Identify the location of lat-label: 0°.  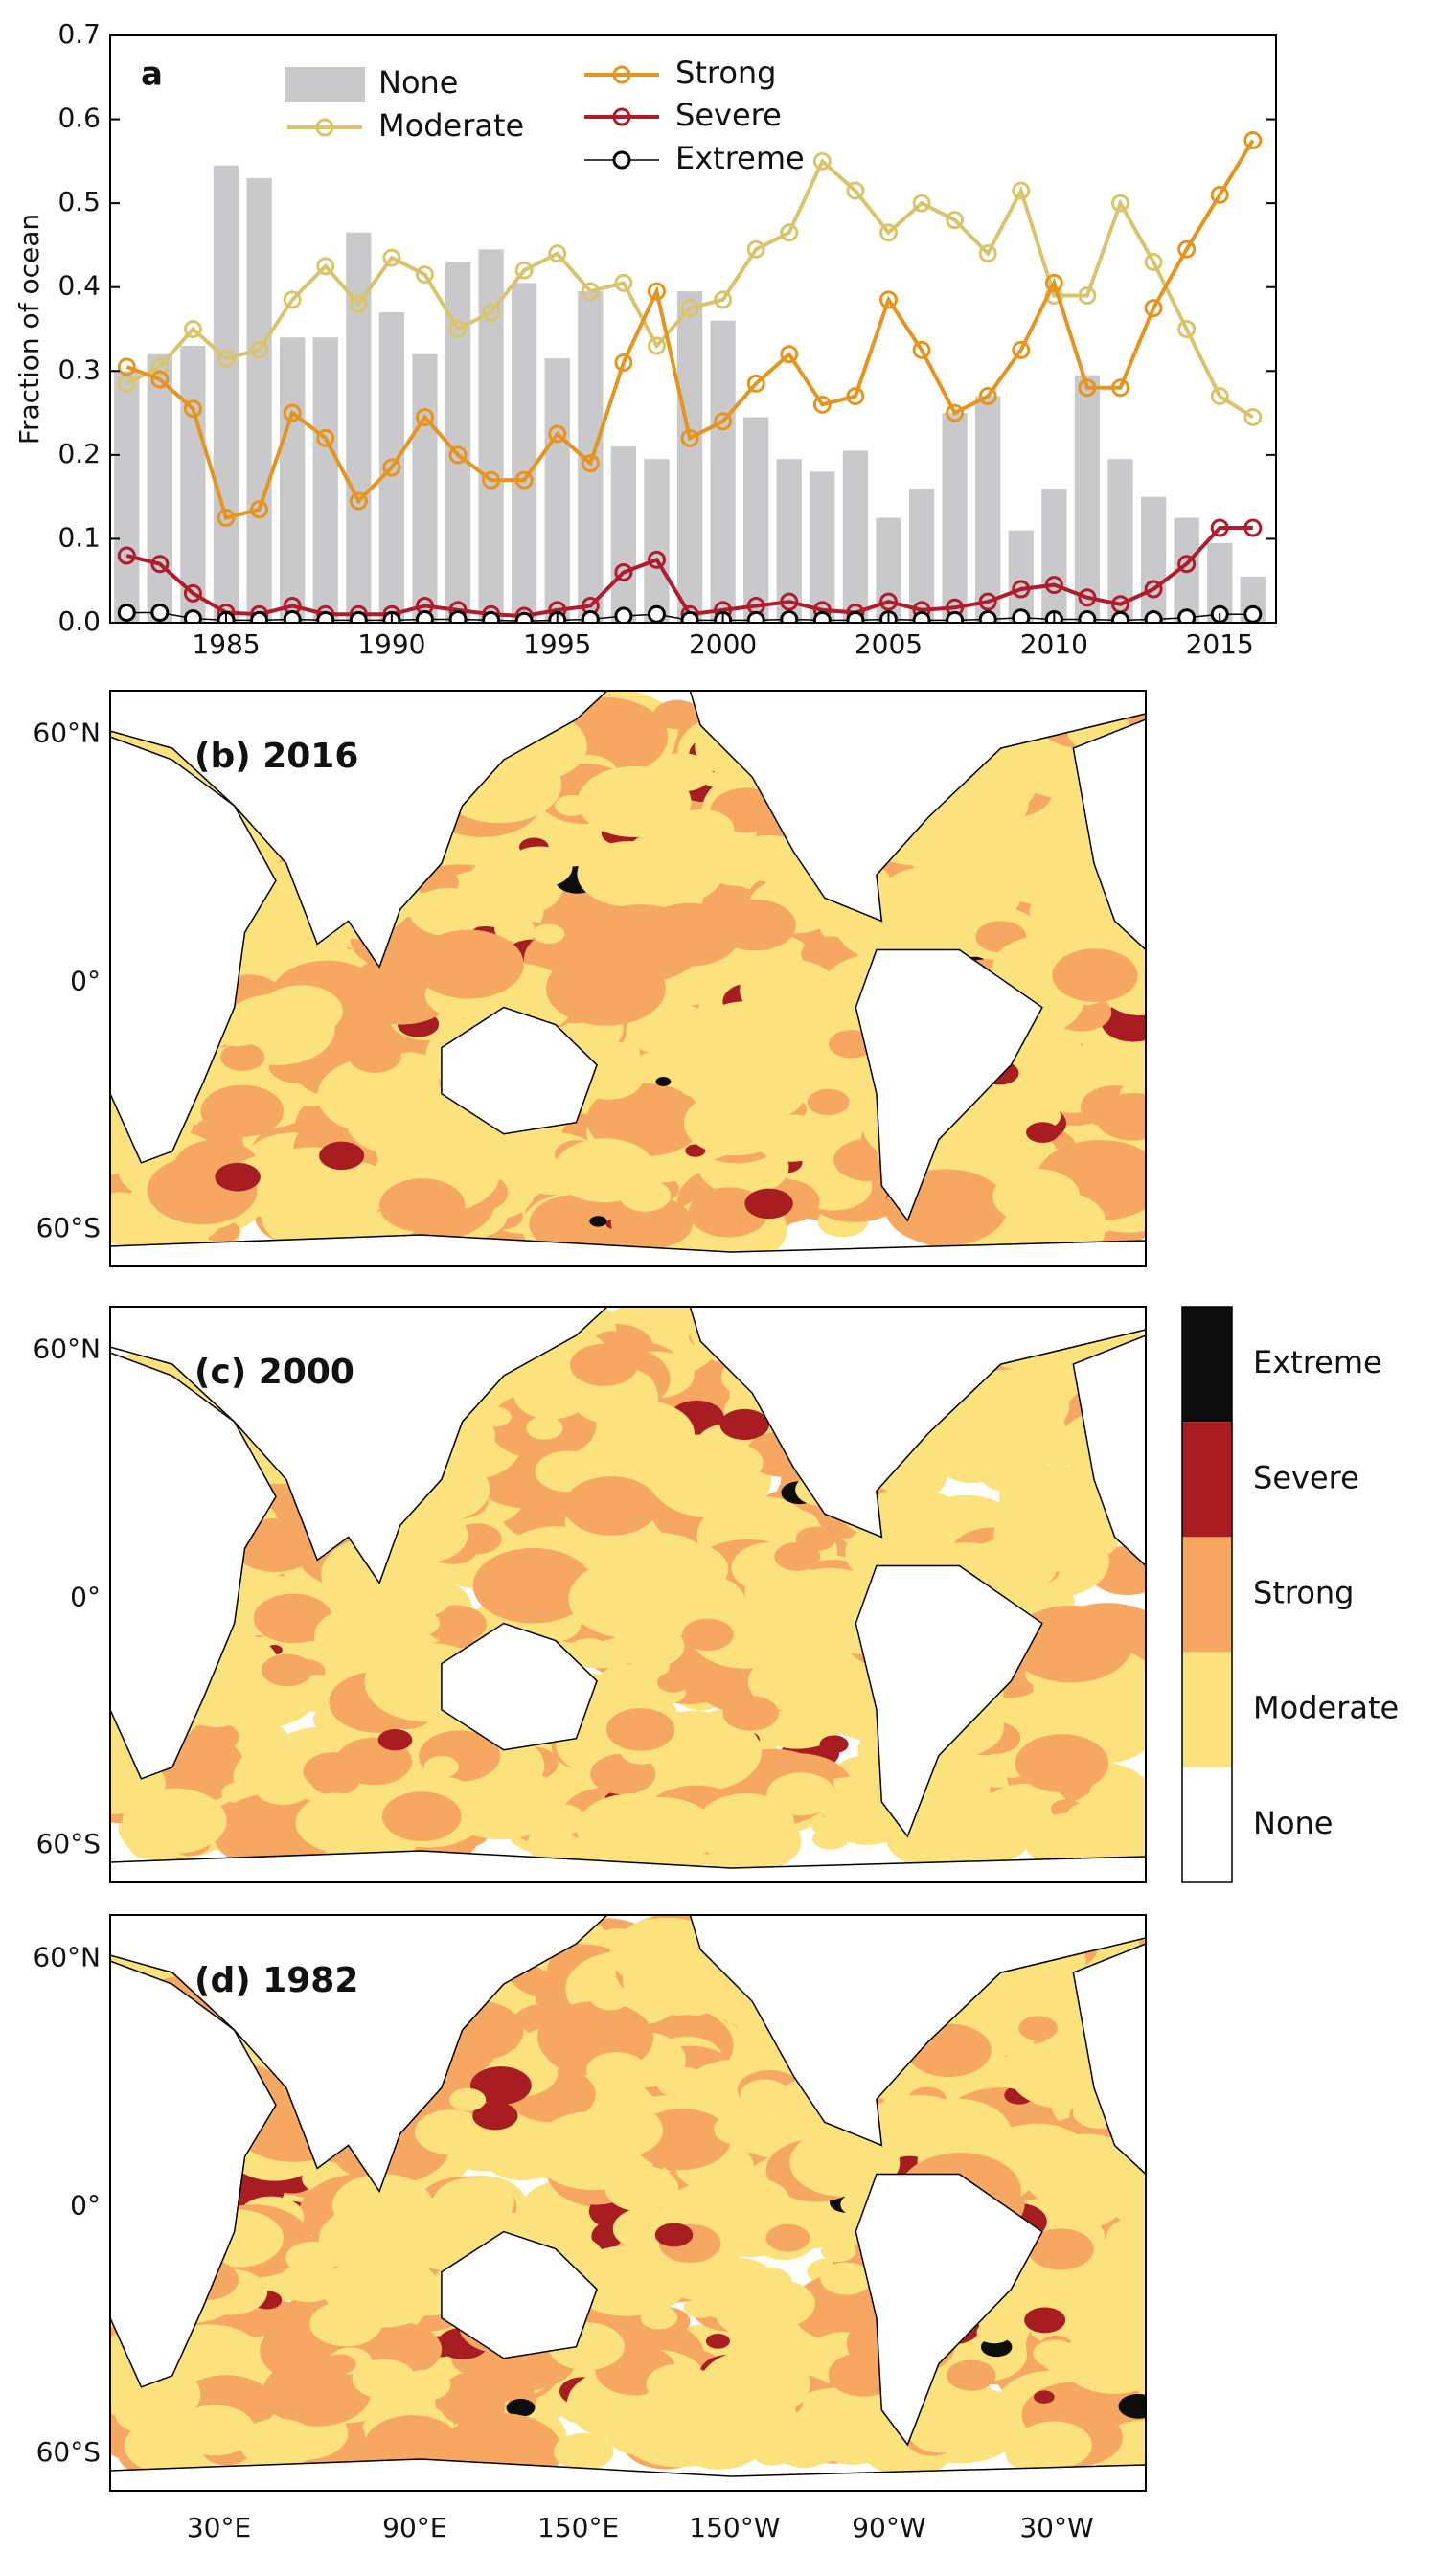
(86, 2206).